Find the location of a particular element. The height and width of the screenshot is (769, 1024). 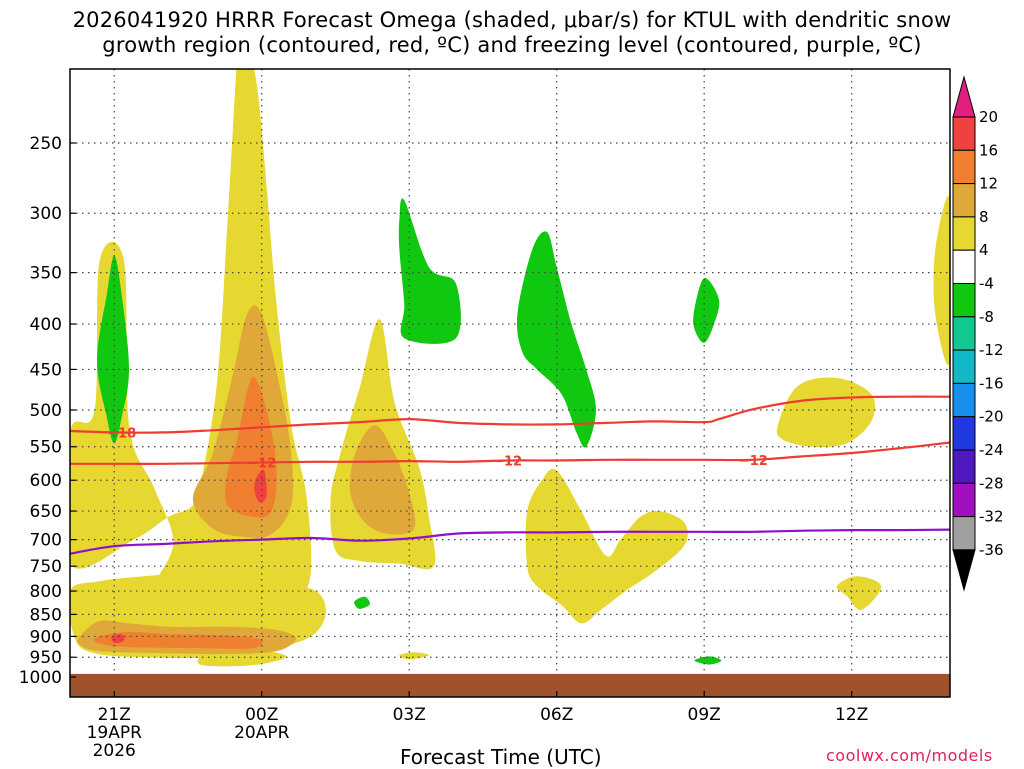

x-tick-label-0-2: 2026 is located at coordinates (114, 751).